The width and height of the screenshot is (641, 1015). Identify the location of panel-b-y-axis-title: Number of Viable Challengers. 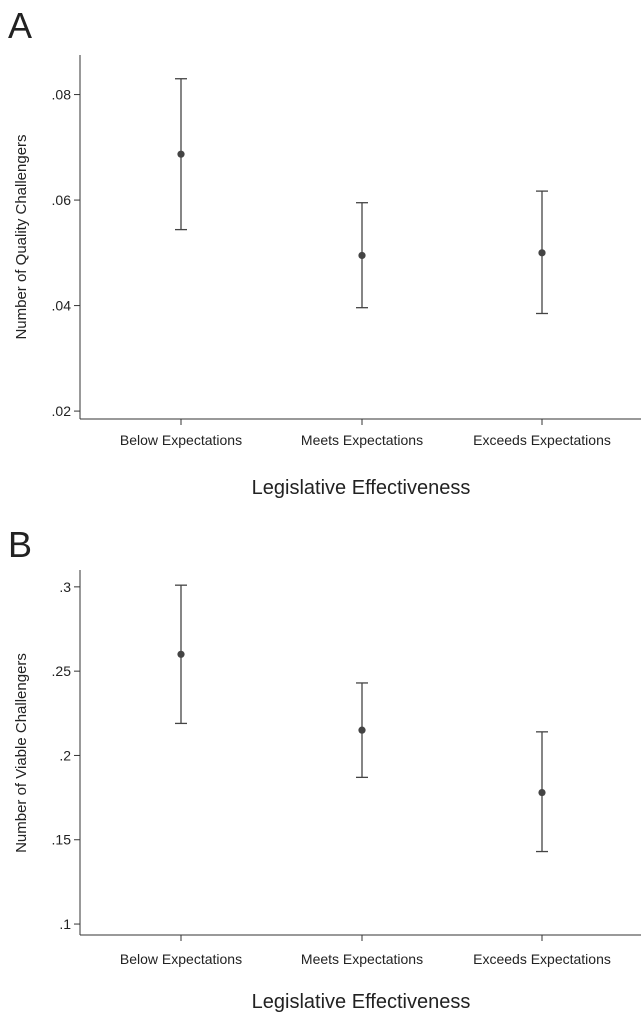
(21, 753).